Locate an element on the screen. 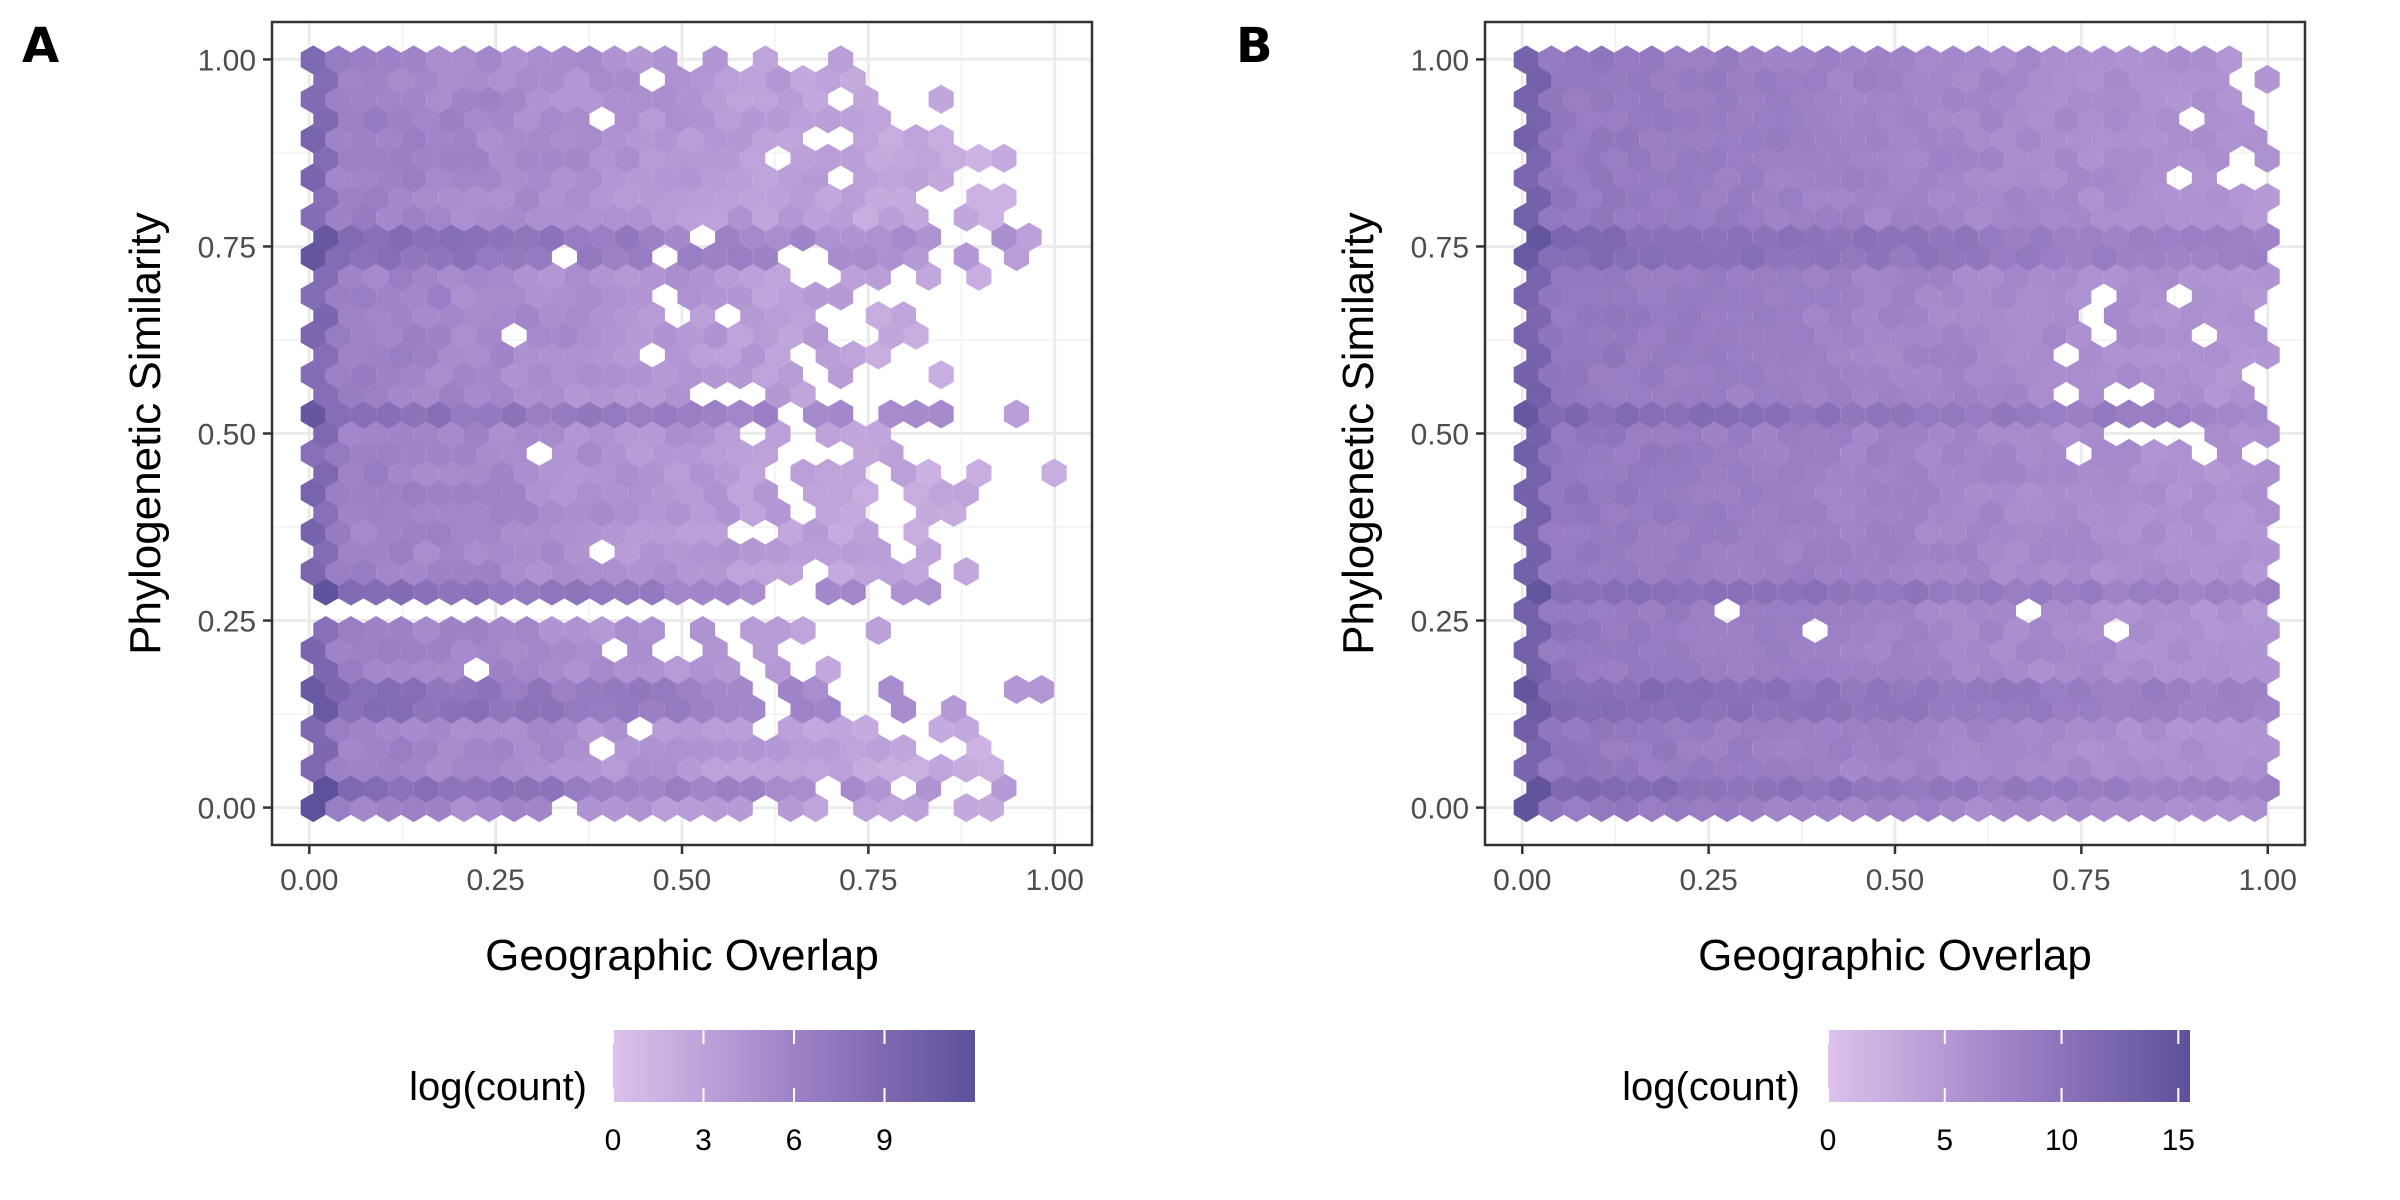  colorbar-tick-label: 3 is located at coordinates (703, 1140).